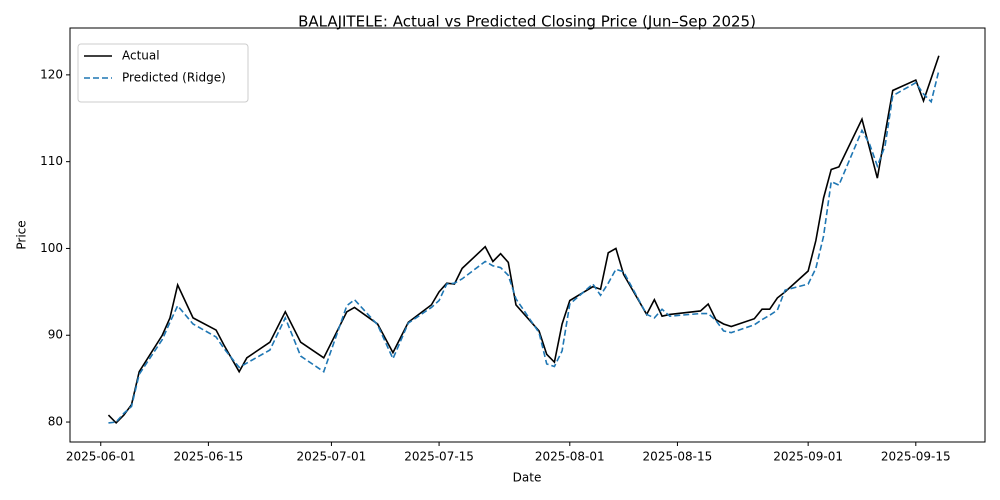 This screenshot has width=1000, height=500. Describe the element at coordinates (51, 161) in the screenshot. I see `y-tick-label: 110` at that location.